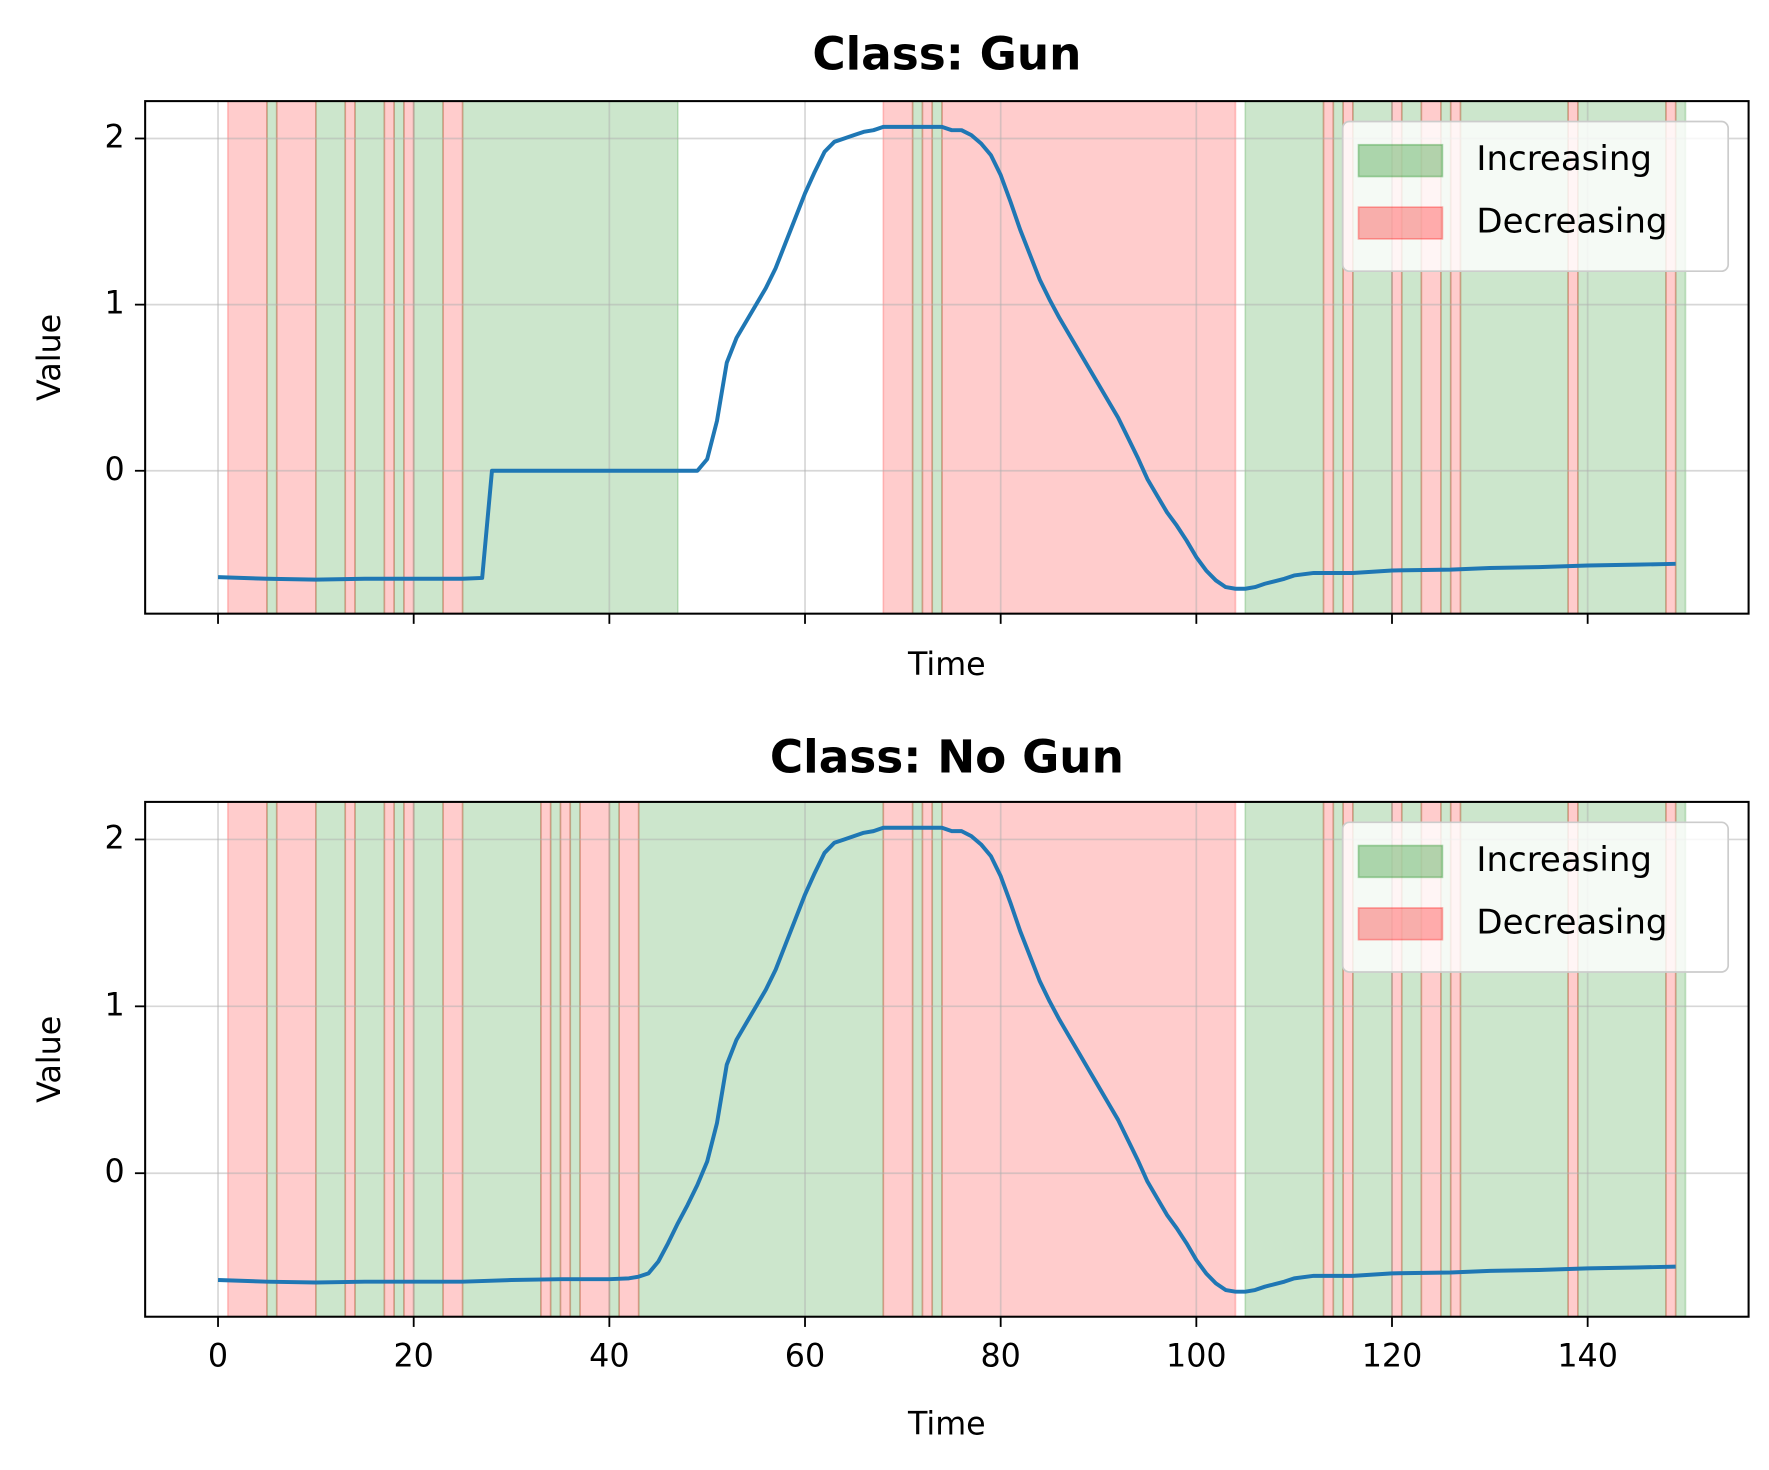  What do you see at coordinates (218, 1357) in the screenshot?
I see `x-tick-label: 0` at bounding box center [218, 1357].